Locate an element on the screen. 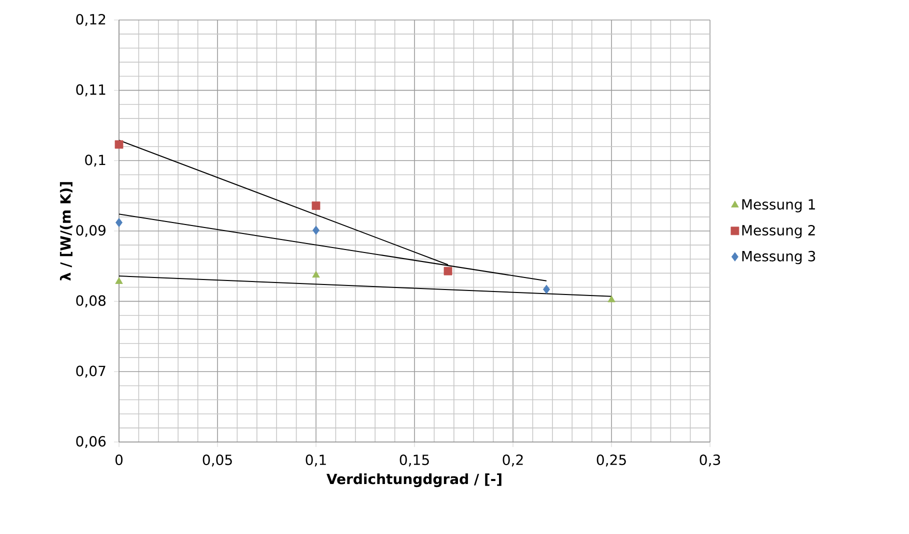  y-tick-label: 0,11 is located at coordinates (91, 90).